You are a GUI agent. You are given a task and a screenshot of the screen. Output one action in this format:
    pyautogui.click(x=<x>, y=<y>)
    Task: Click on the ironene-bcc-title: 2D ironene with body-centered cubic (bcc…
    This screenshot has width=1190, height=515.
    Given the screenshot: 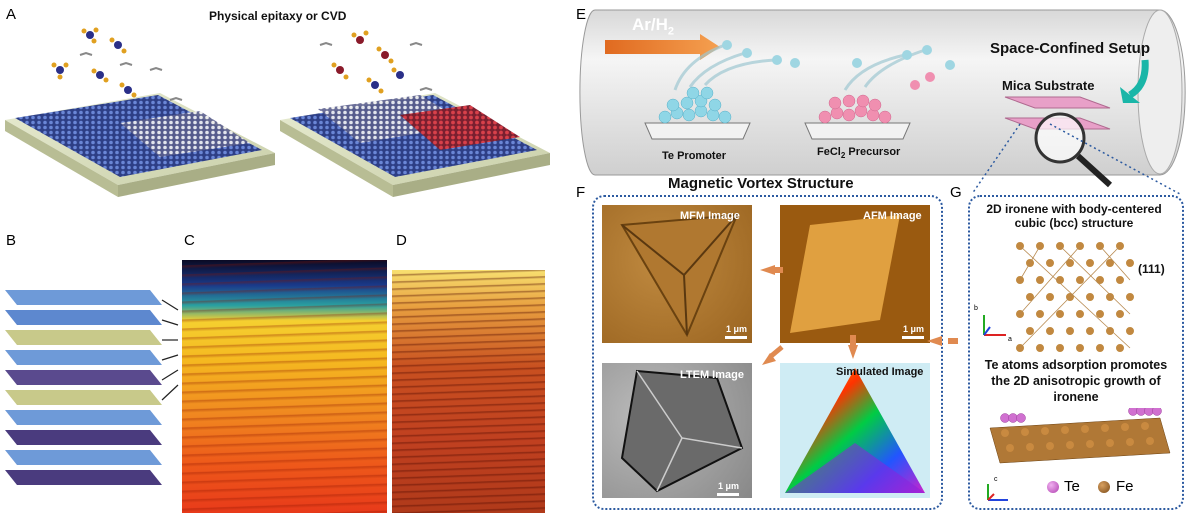 What is the action you would take?
    pyautogui.click(x=1074, y=216)
    